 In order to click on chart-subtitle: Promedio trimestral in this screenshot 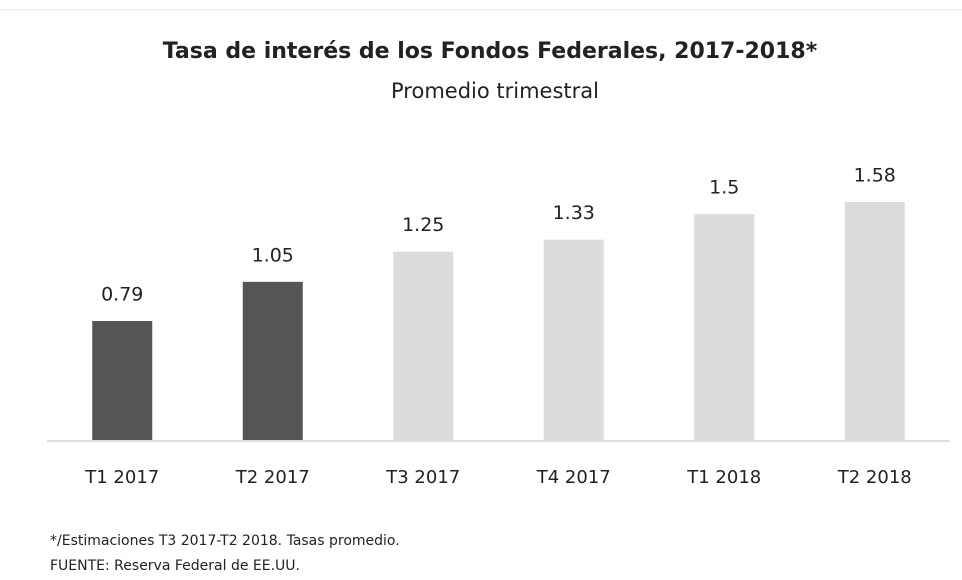, I will do `click(495, 91)`.